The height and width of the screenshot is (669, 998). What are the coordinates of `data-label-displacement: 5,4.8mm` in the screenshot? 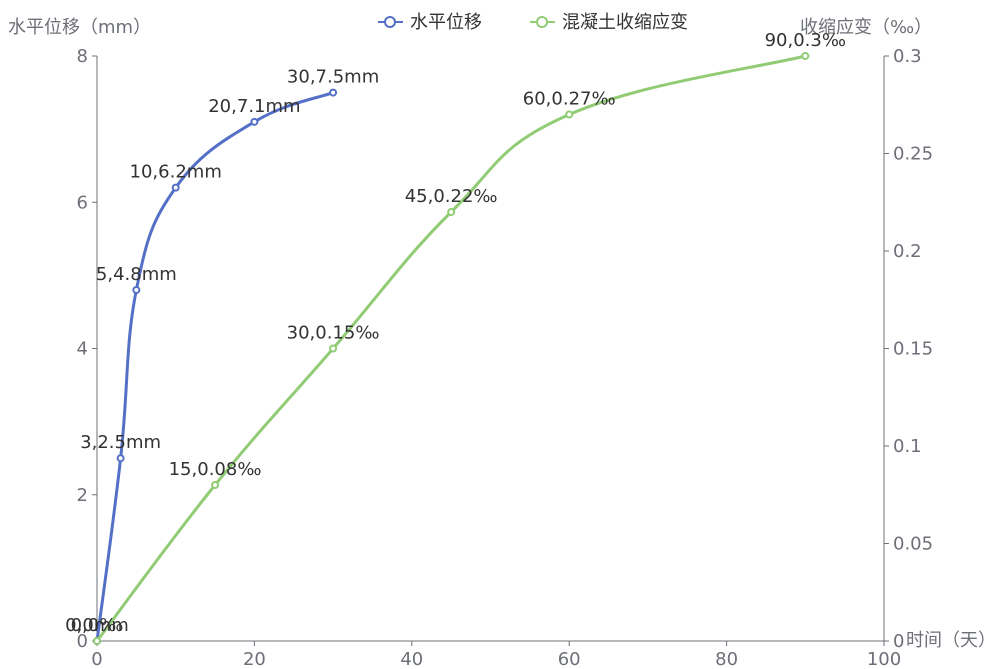 It's located at (136, 274).